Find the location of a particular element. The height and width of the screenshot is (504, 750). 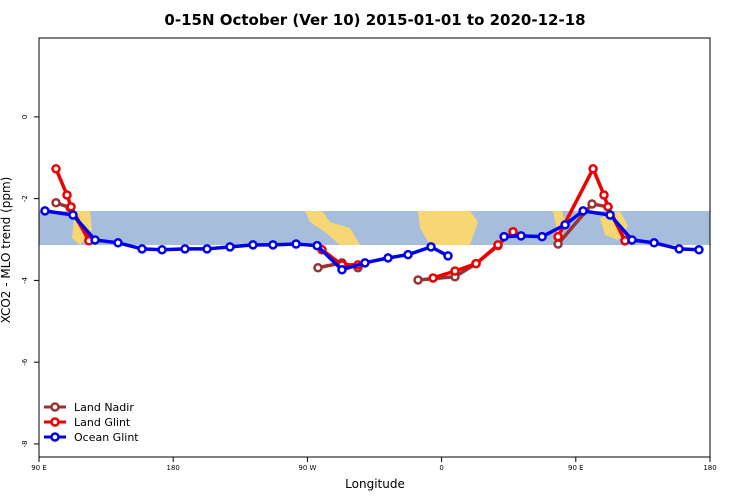

x-tick-label: 90 W is located at coordinates (307, 468).